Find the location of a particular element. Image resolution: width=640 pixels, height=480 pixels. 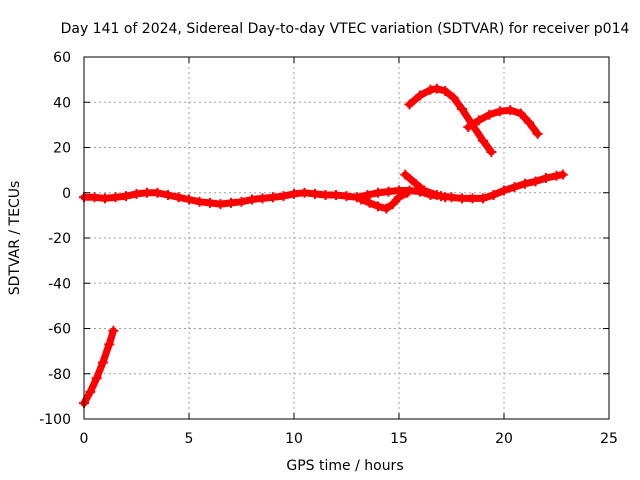

series-arc-low is located at coordinates (99, 367).